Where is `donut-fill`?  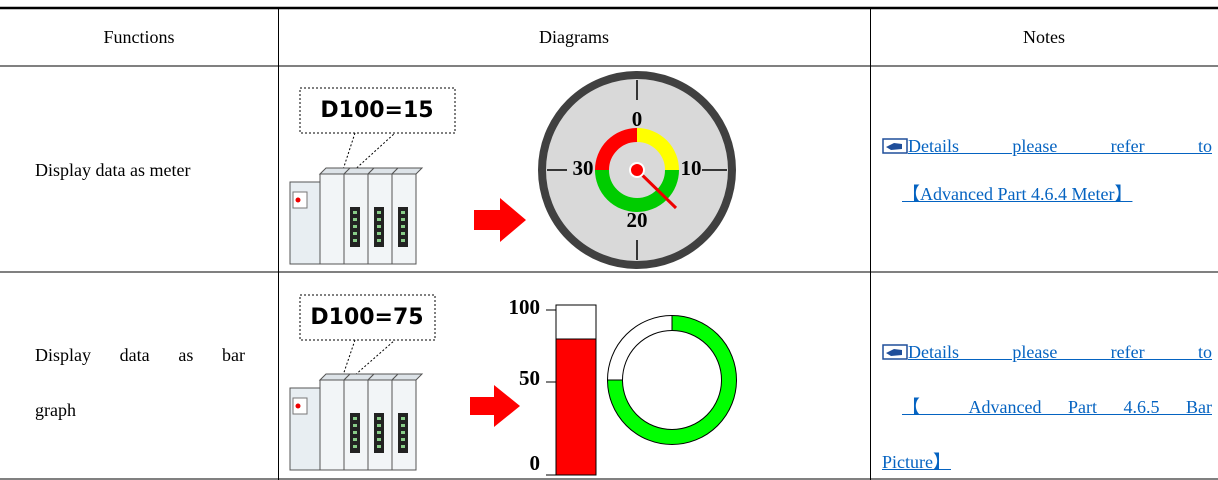 donut-fill is located at coordinates (672, 380).